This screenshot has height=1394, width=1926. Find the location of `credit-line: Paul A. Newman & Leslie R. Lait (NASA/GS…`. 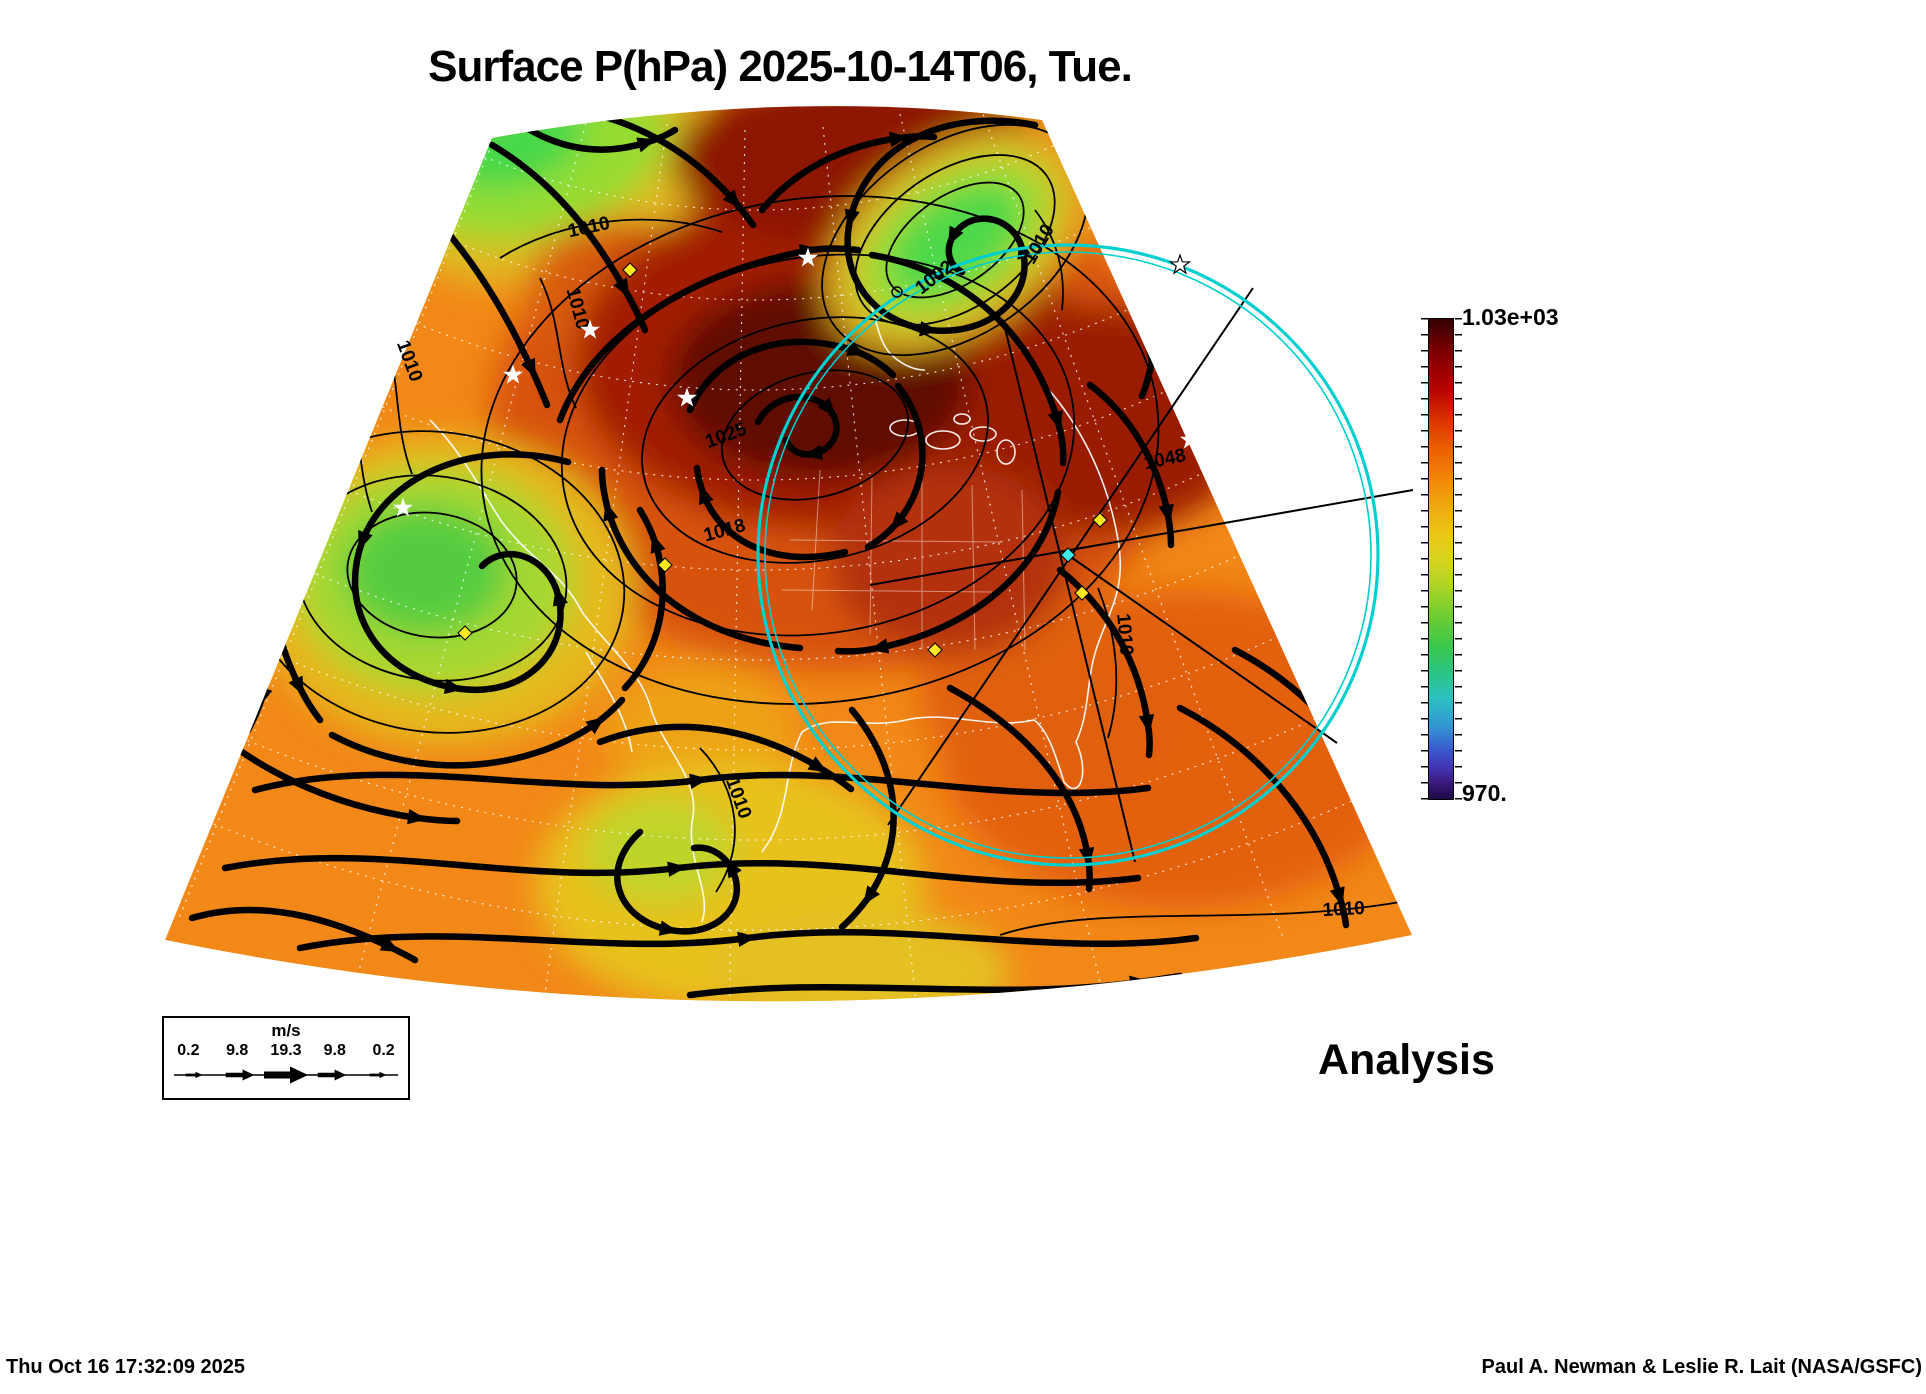

credit-line: Paul A. Newman & Leslie R. Lait (NASA/GS… is located at coordinates (1701, 1367).